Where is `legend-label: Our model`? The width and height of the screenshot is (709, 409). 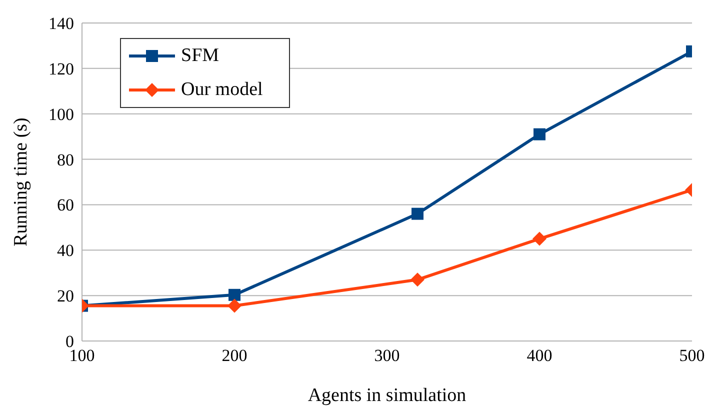 legend-label: Our model is located at coordinates (222, 90).